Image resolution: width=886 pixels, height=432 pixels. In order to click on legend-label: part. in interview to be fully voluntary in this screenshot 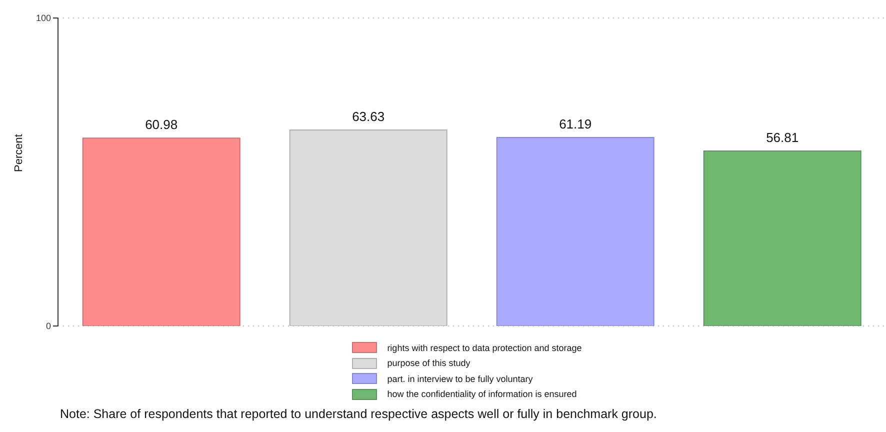, I will do `click(460, 379)`.